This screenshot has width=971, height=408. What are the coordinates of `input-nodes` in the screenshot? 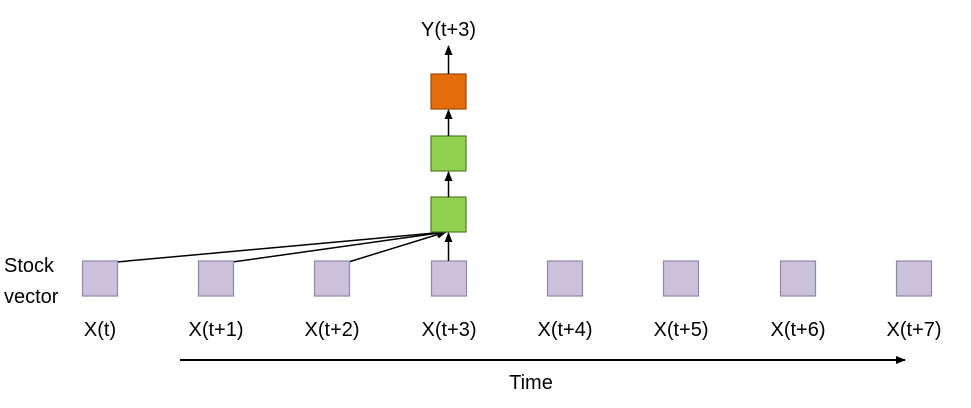 It's located at (507, 278).